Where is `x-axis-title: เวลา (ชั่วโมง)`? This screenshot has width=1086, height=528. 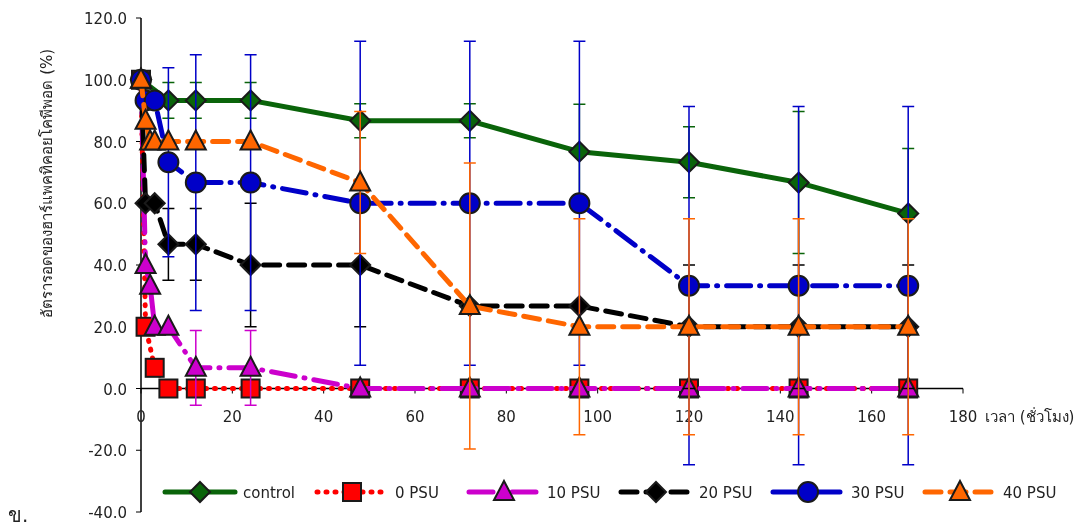 x-axis-title: เวลา (ชั่วโมง) is located at coordinates (1030, 415).